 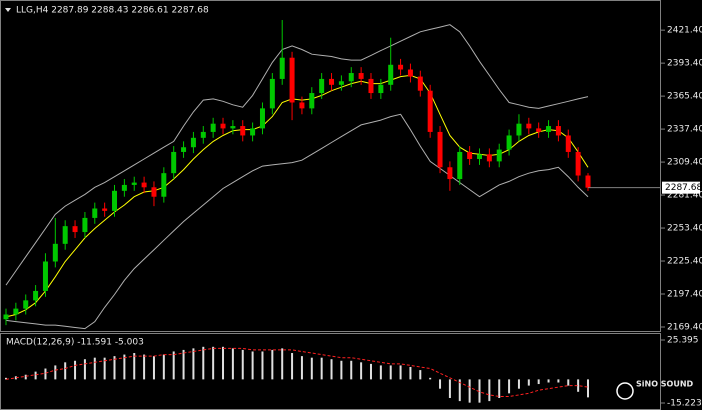 I want to click on y-tick-label: 2309.40, so click(x=684, y=163).